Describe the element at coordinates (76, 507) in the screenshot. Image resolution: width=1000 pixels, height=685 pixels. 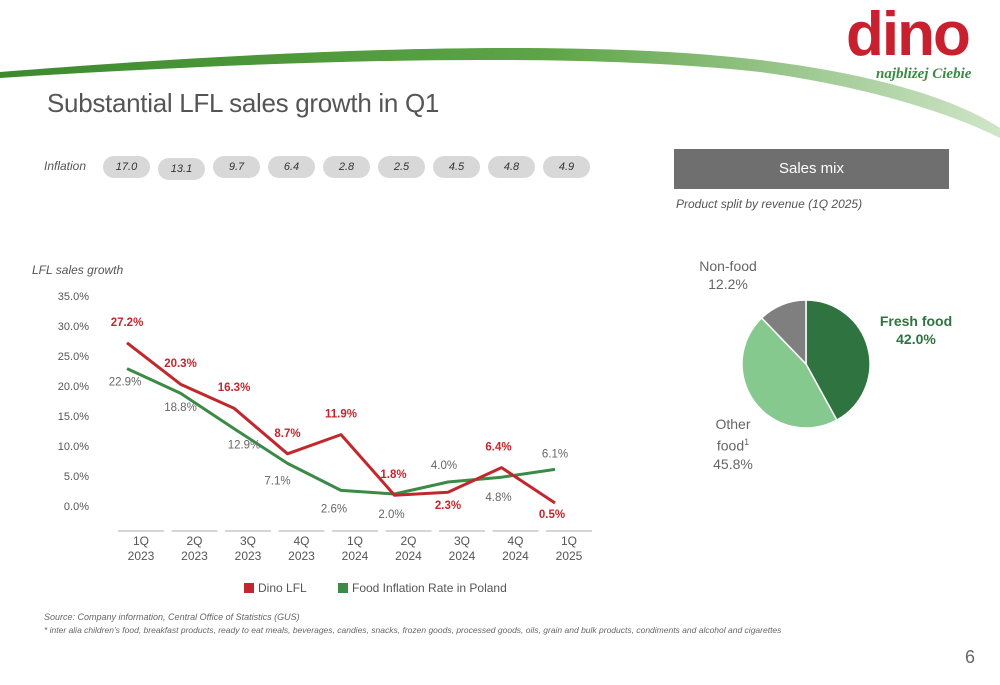
I see `y-tick-label: 0.0%` at that location.